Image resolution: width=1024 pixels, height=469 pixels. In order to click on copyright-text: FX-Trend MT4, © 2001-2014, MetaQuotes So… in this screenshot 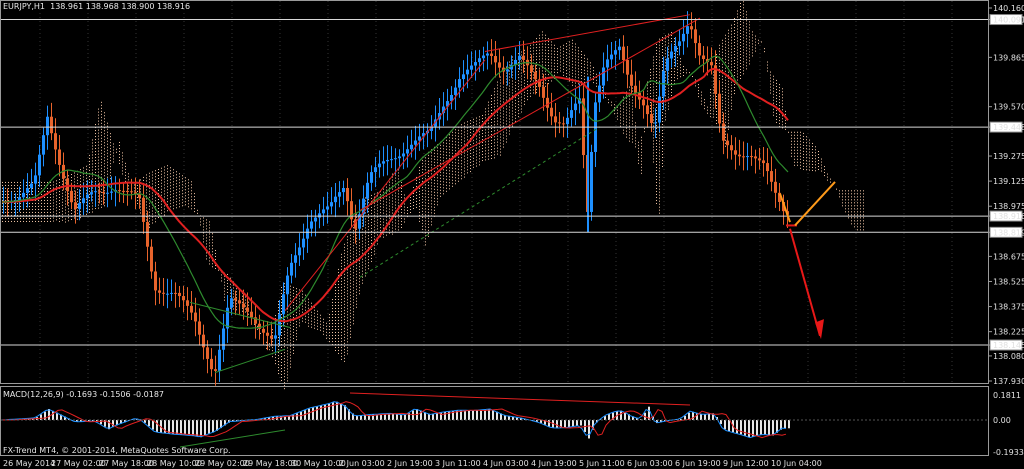, I will do `click(117, 450)`.